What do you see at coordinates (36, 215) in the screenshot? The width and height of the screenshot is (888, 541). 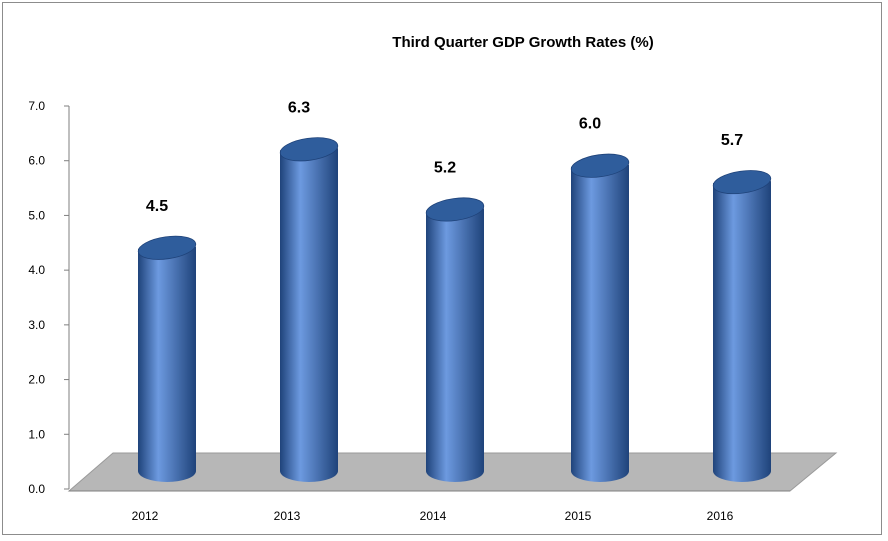 I see `y-tick-label: 5.0` at bounding box center [36, 215].